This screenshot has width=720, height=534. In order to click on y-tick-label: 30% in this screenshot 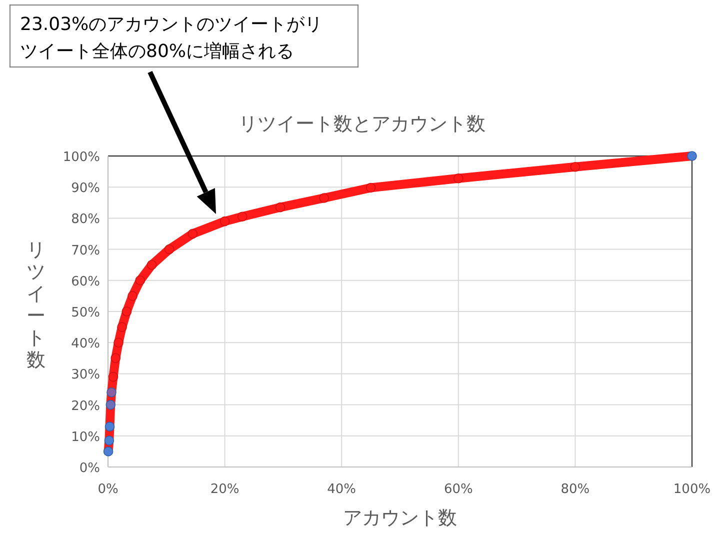, I will do `click(85, 375)`.